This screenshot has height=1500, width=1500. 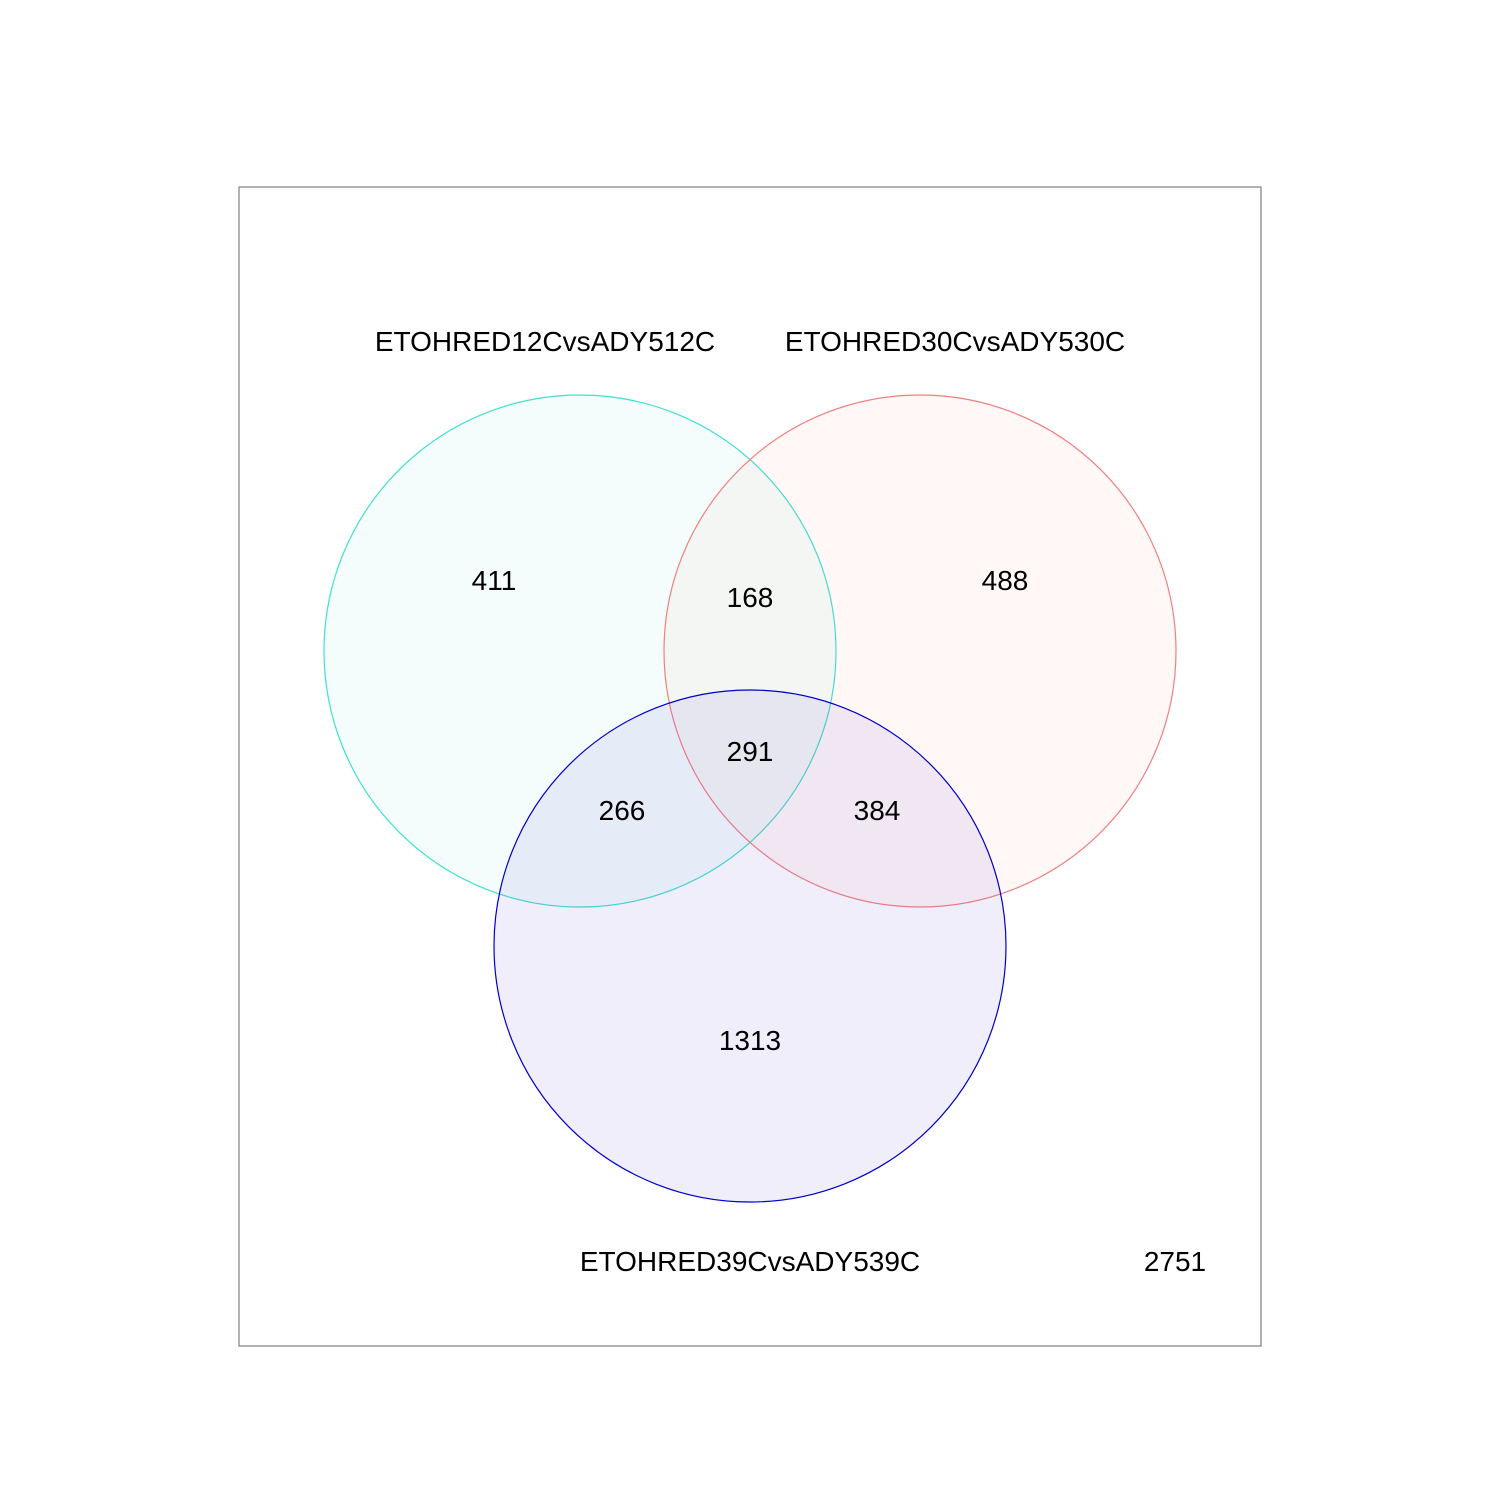 I want to click on set-3-circle, so click(x=750, y=946).